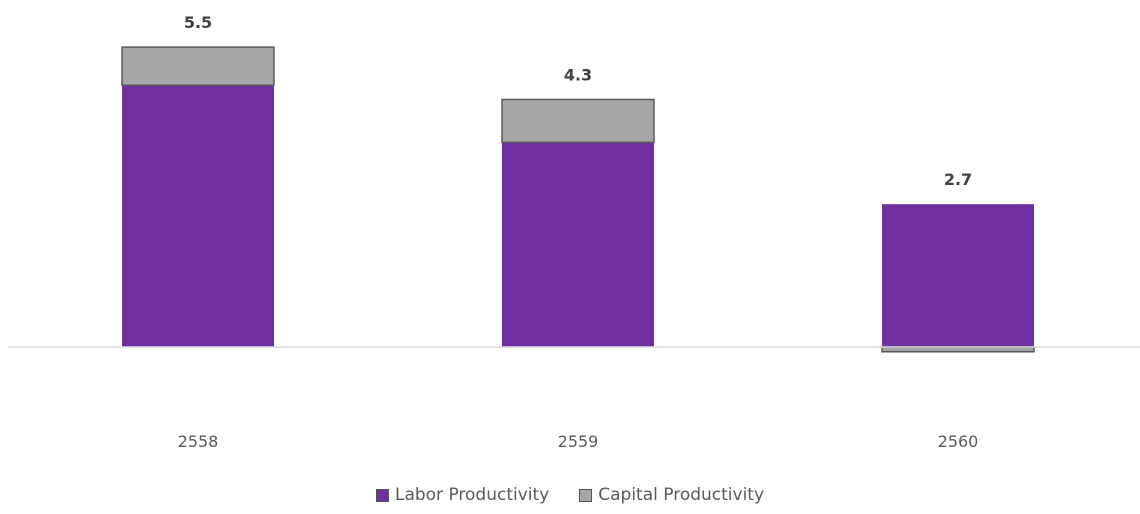 Image resolution: width=1140 pixels, height=514 pixels. Describe the element at coordinates (958, 441) in the screenshot. I see `x-tick-label-2560: 2560` at that location.